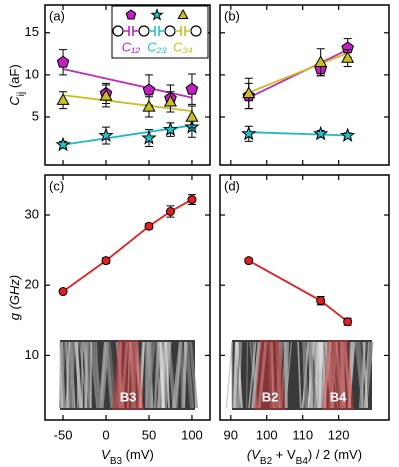 Image resolution: width=399 pixels, height=467 pixels. I want to click on legend-label: C₂₃, so click(157, 46).